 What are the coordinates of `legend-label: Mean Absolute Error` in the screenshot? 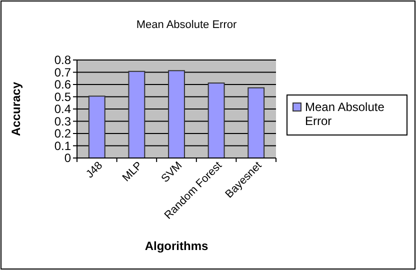 It's located at (345, 114).